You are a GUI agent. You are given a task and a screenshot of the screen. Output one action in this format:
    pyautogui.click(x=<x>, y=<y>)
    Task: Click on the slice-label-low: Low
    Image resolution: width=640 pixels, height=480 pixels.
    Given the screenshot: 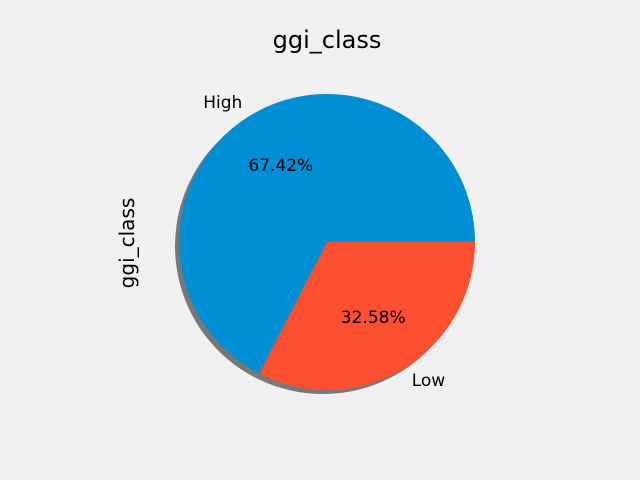 What is the action you would take?
    pyautogui.click(x=429, y=381)
    